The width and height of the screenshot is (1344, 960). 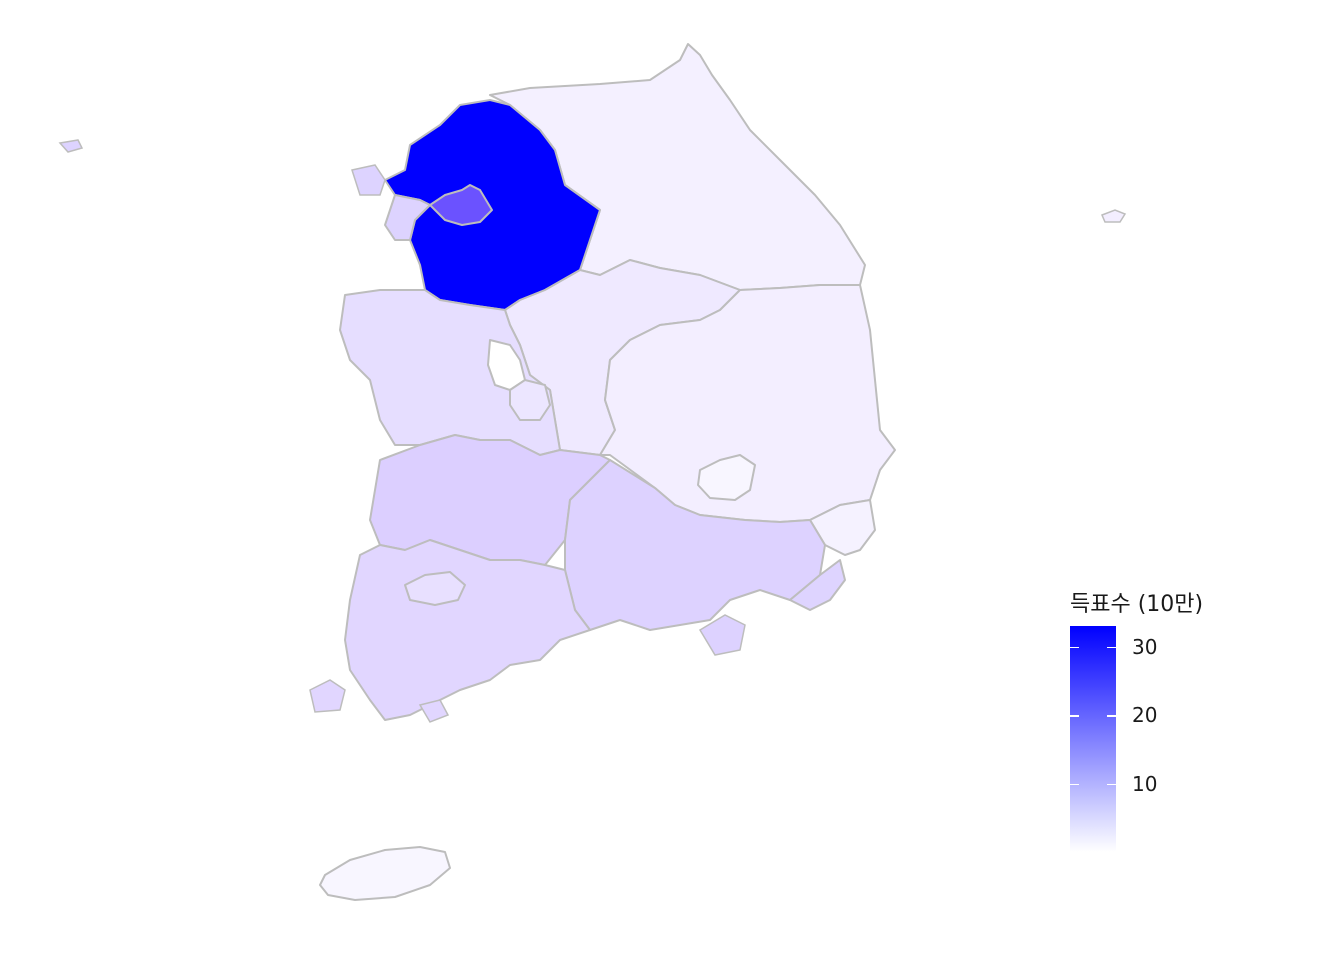 I want to click on region-ulsan, so click(x=842, y=527).